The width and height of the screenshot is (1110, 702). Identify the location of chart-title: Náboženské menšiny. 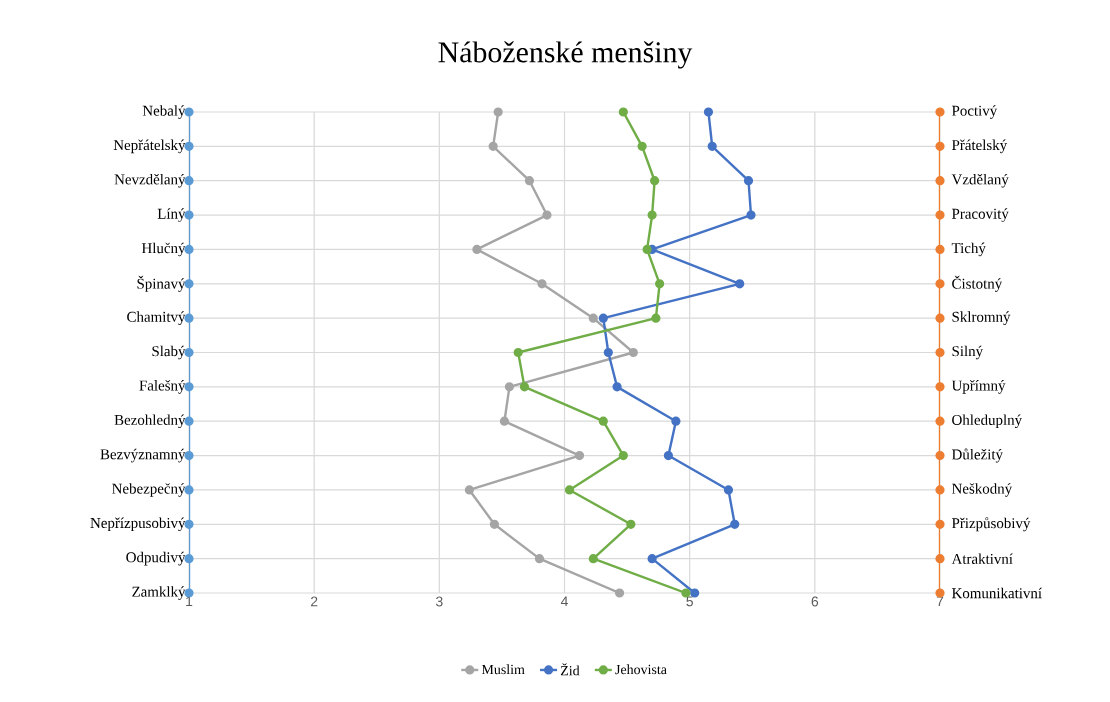
(565, 55).